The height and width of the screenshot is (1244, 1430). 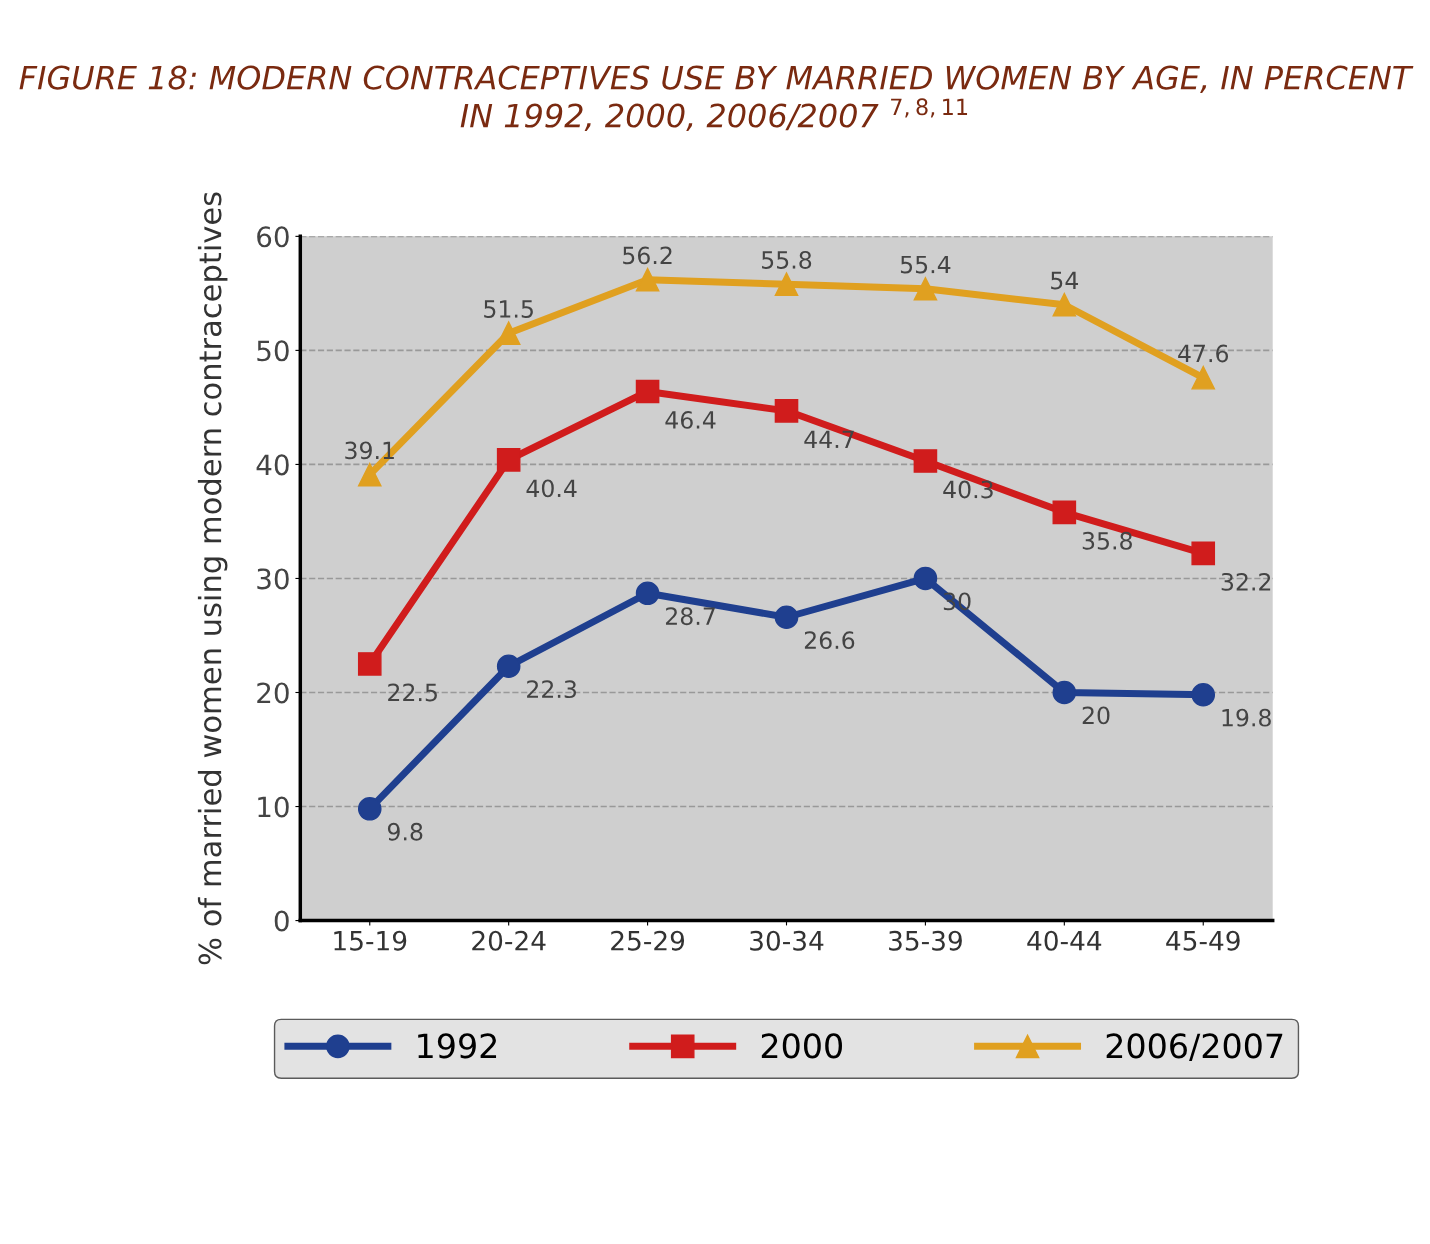 I want to click on x-tick-label: 20-24, so click(x=509, y=940).